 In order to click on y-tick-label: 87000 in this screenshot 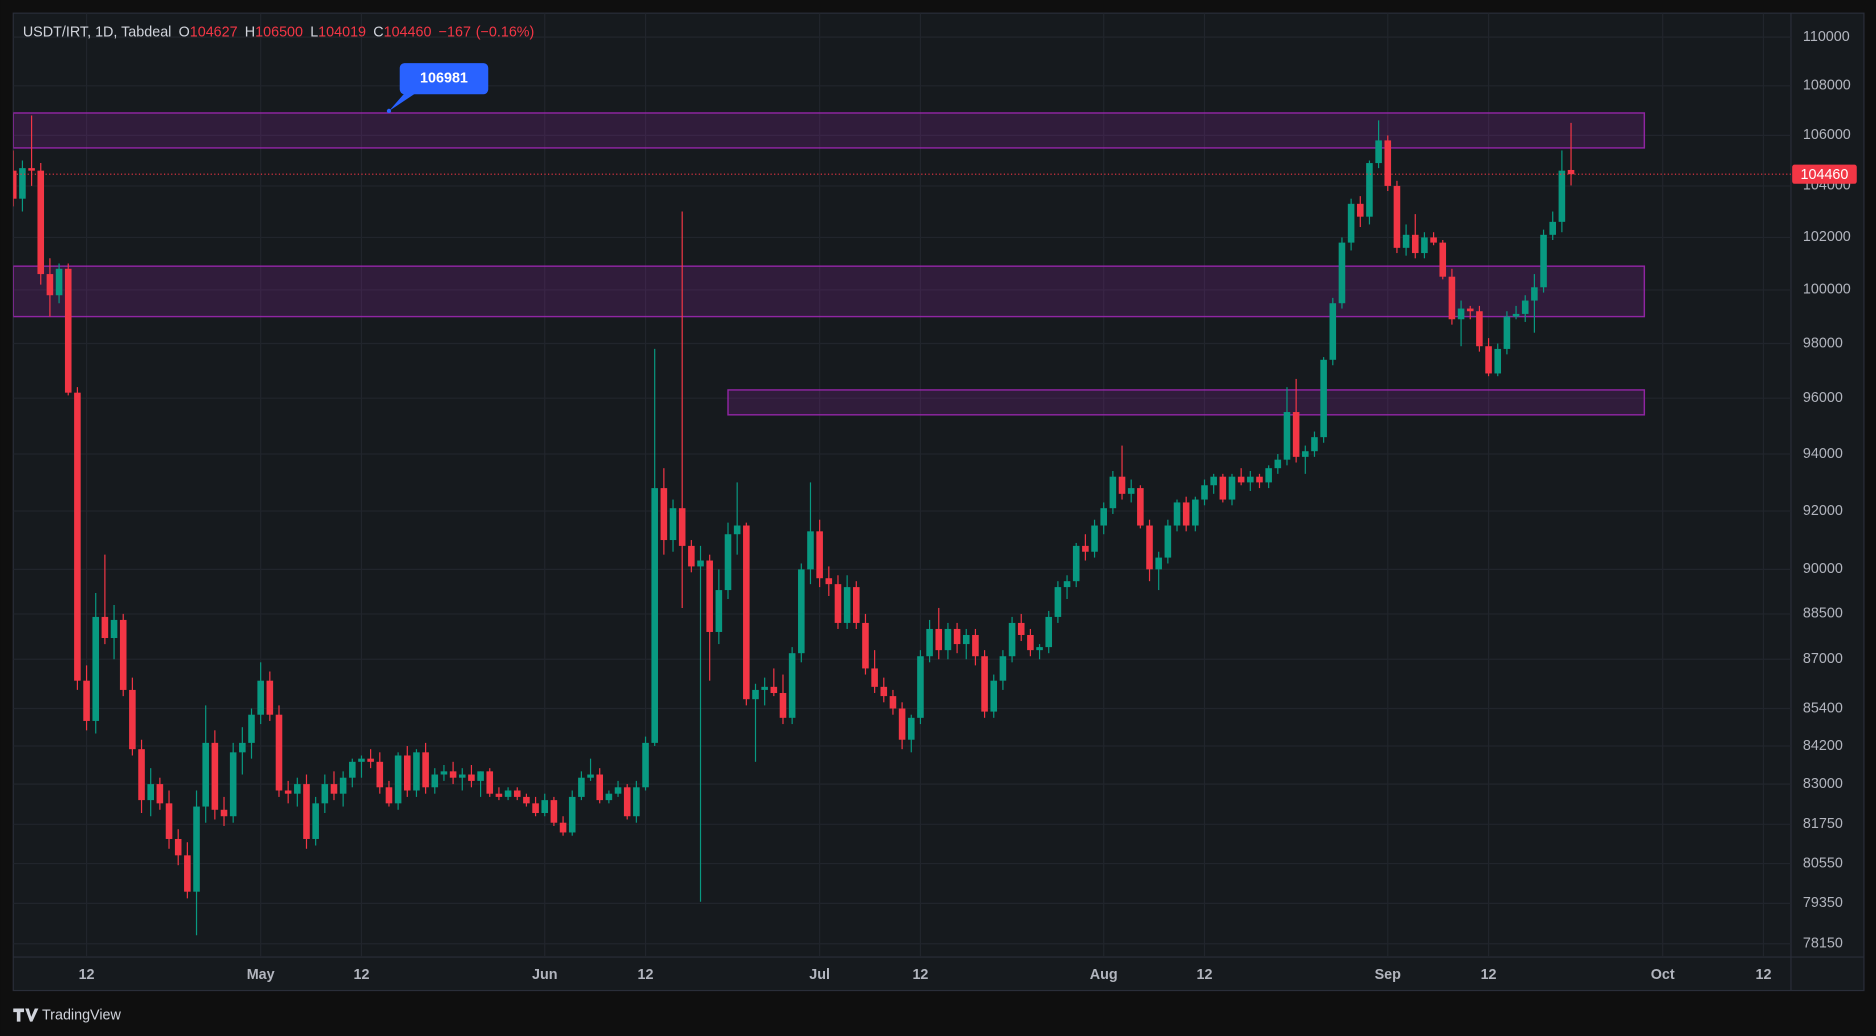, I will do `click(1823, 659)`.